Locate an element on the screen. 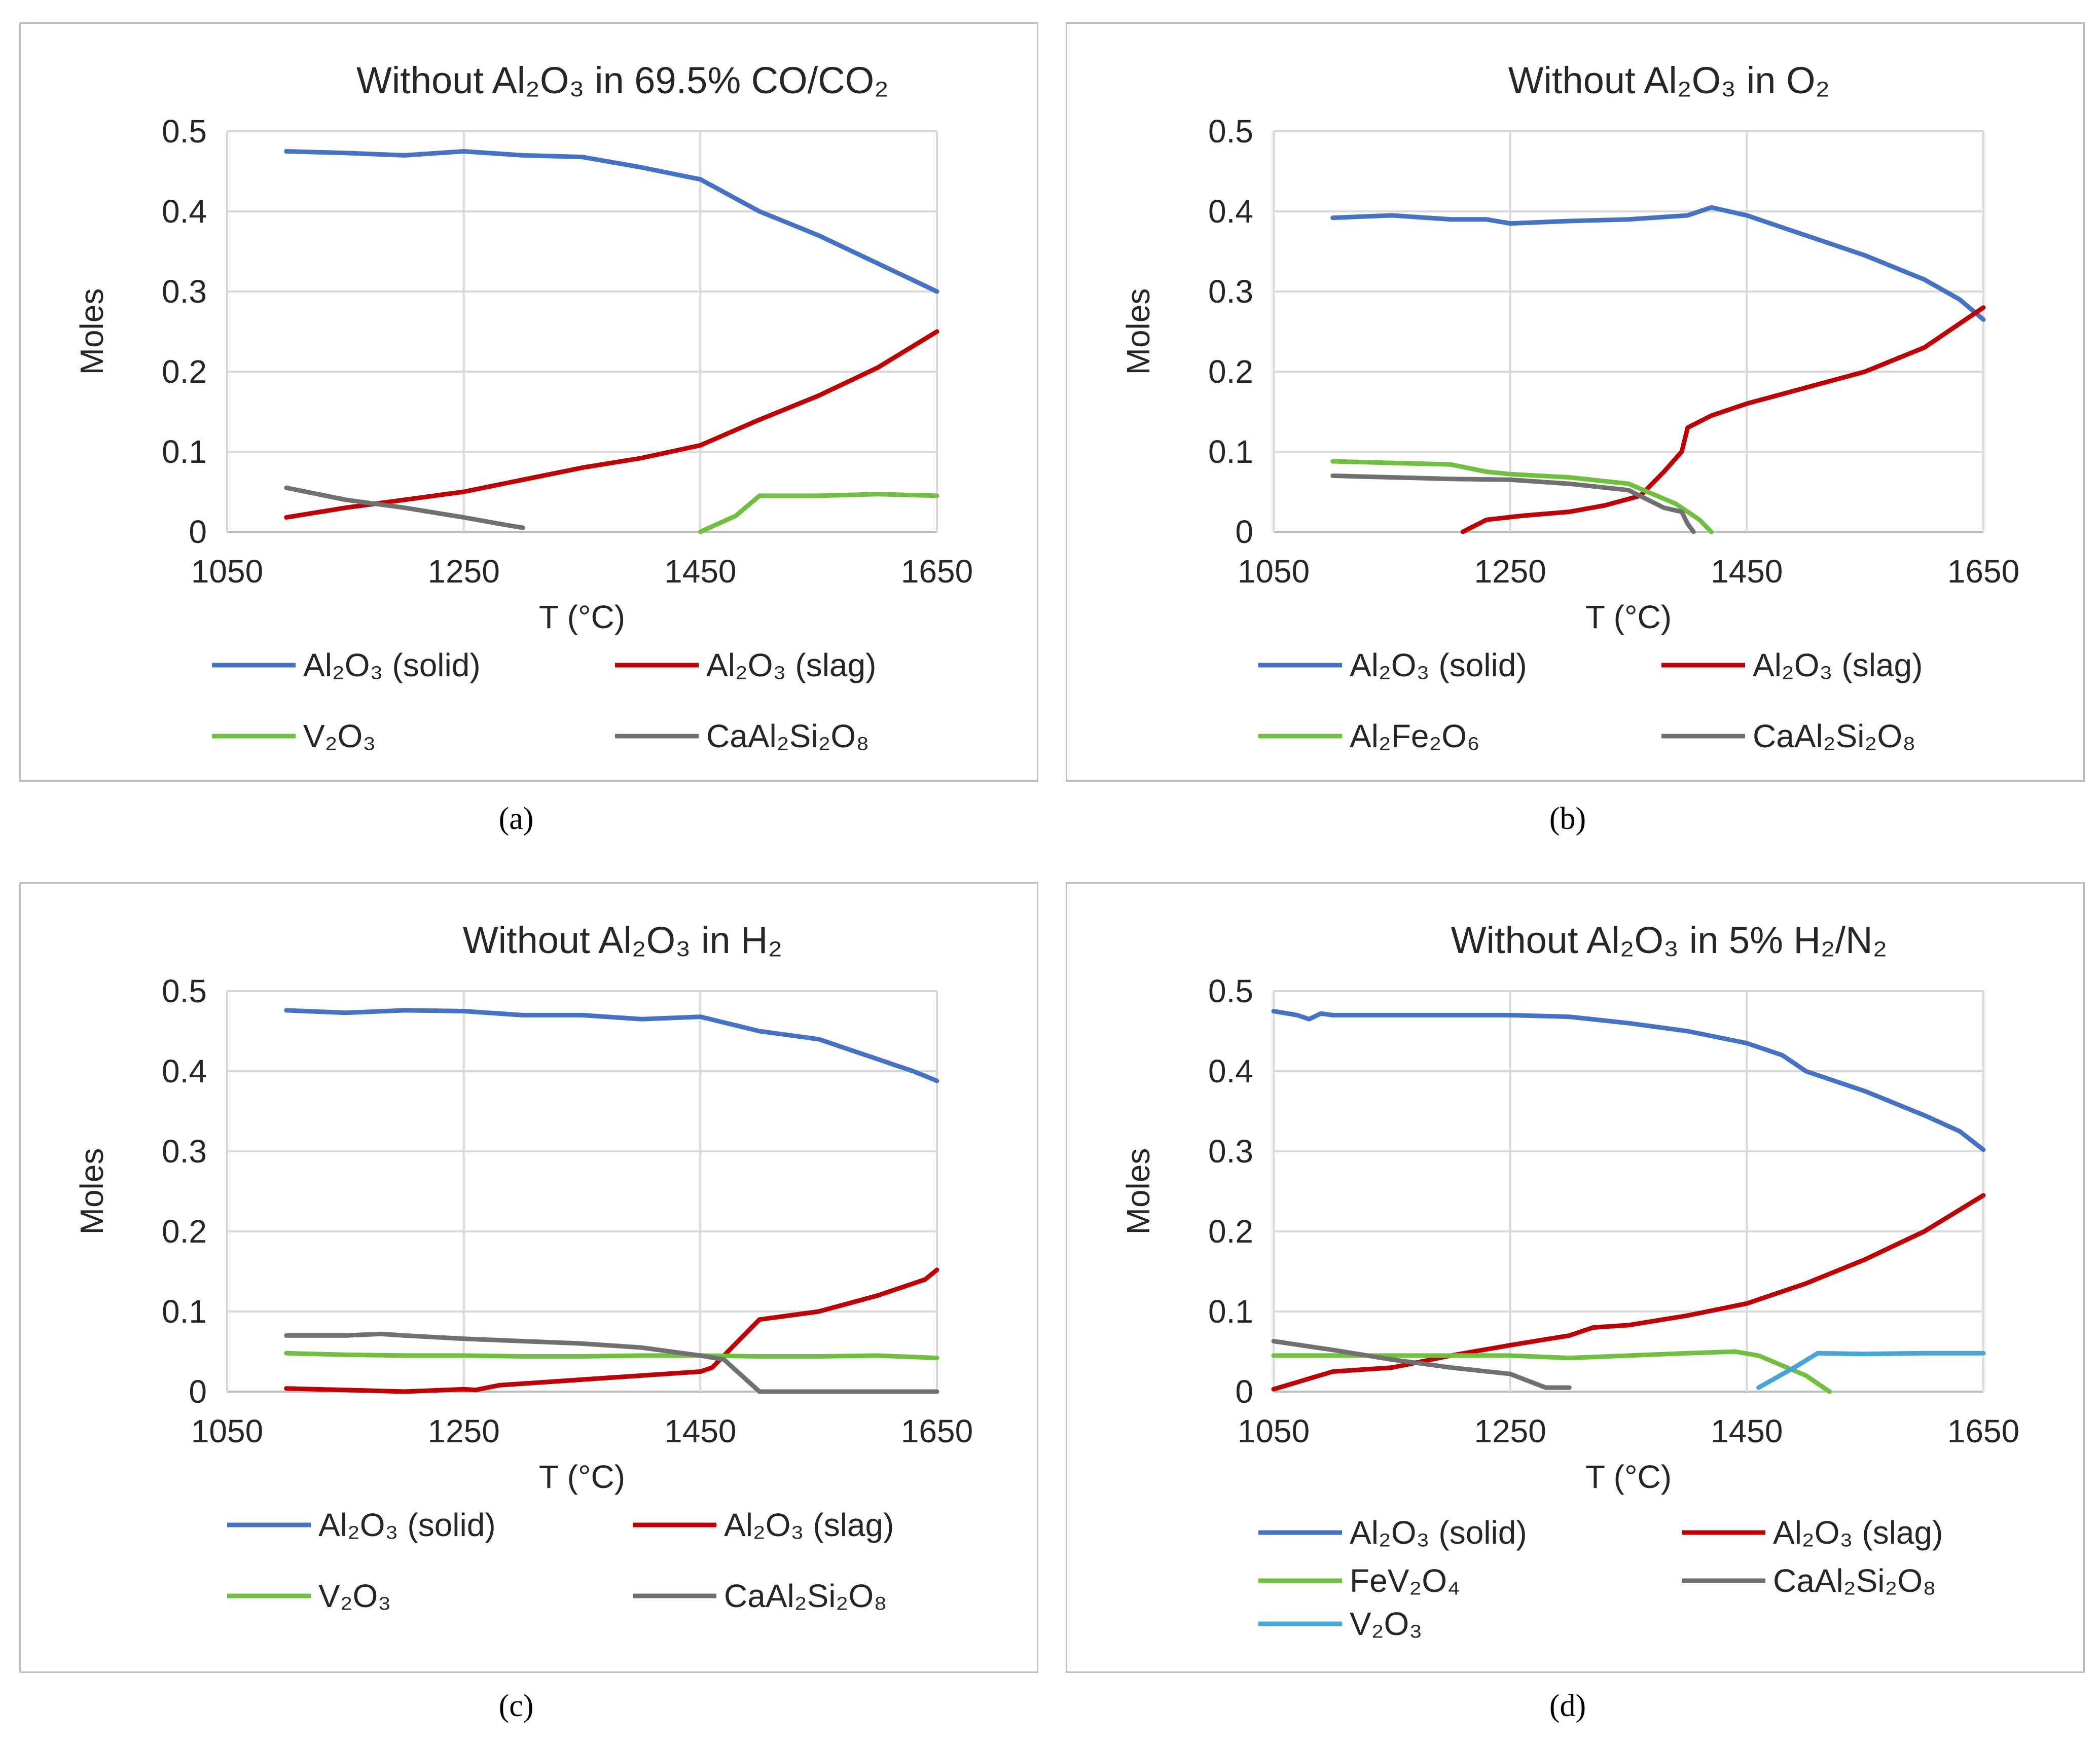  panel-label-b: (b) is located at coordinates (1568, 819).